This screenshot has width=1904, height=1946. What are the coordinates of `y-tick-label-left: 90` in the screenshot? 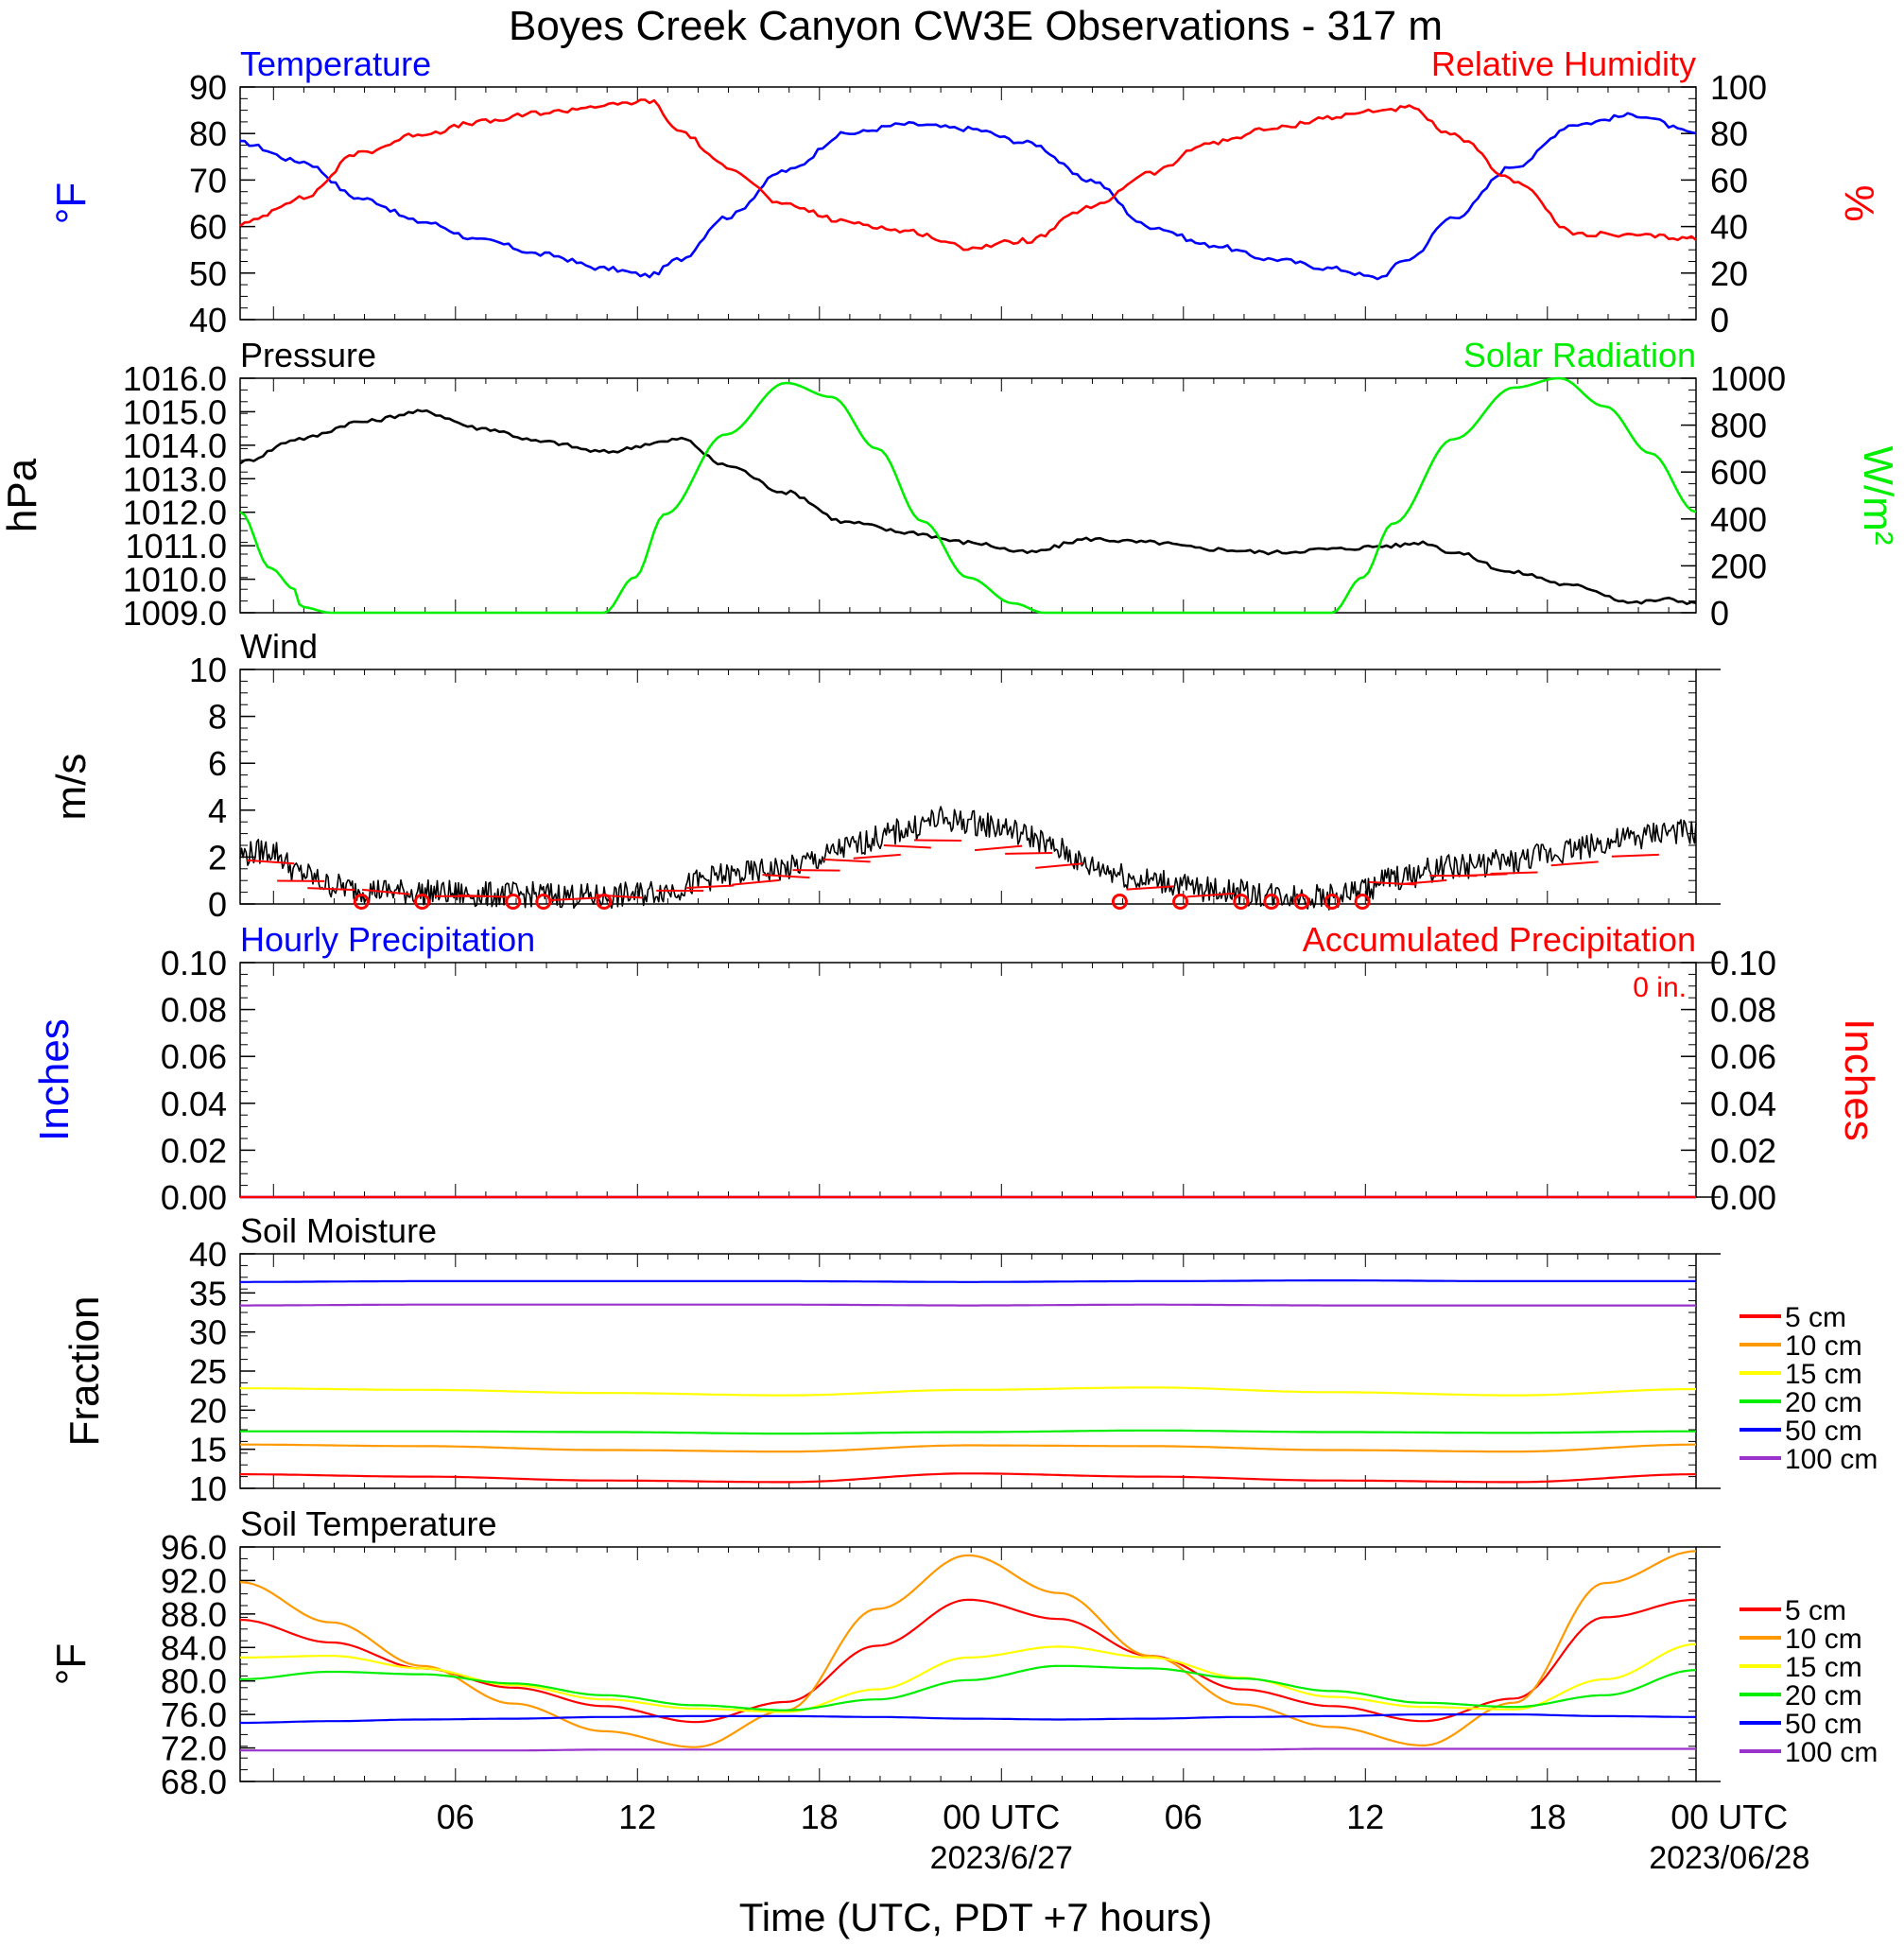 It's located at (208, 88).